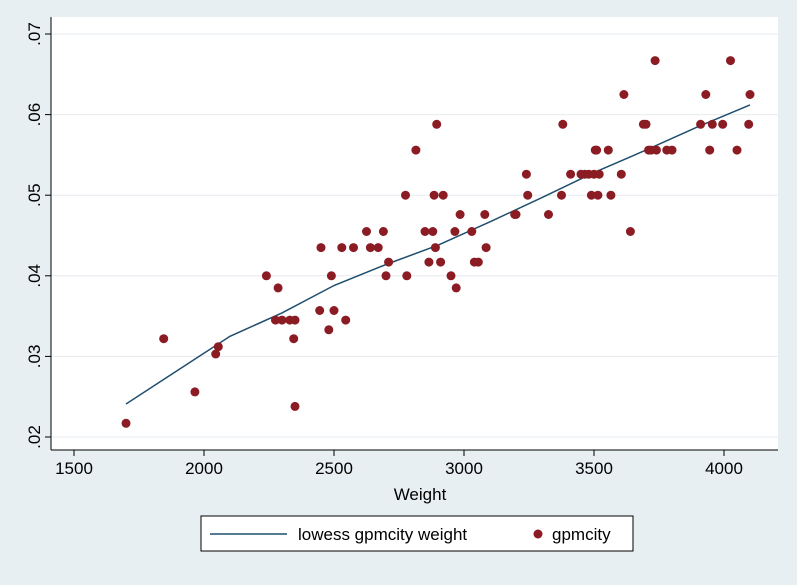  Describe the element at coordinates (538, 534) in the screenshot. I see `legend-marker-swatch` at that location.